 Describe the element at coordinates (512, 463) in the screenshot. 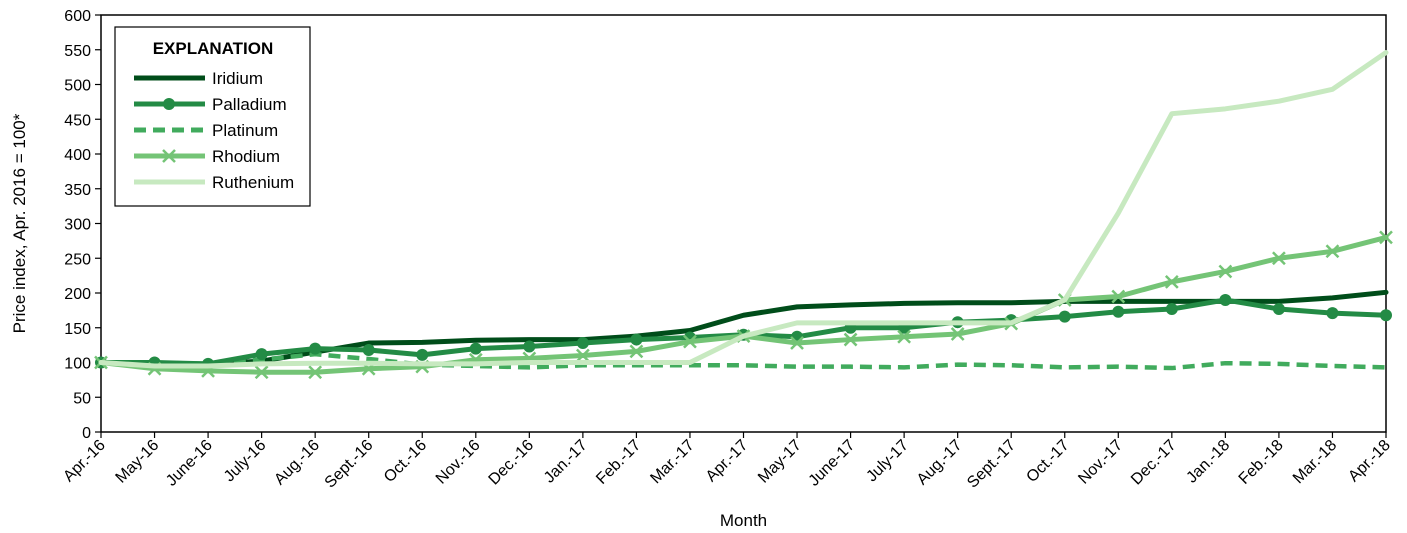

I see `x-tick-label: Dec.-16` at that location.